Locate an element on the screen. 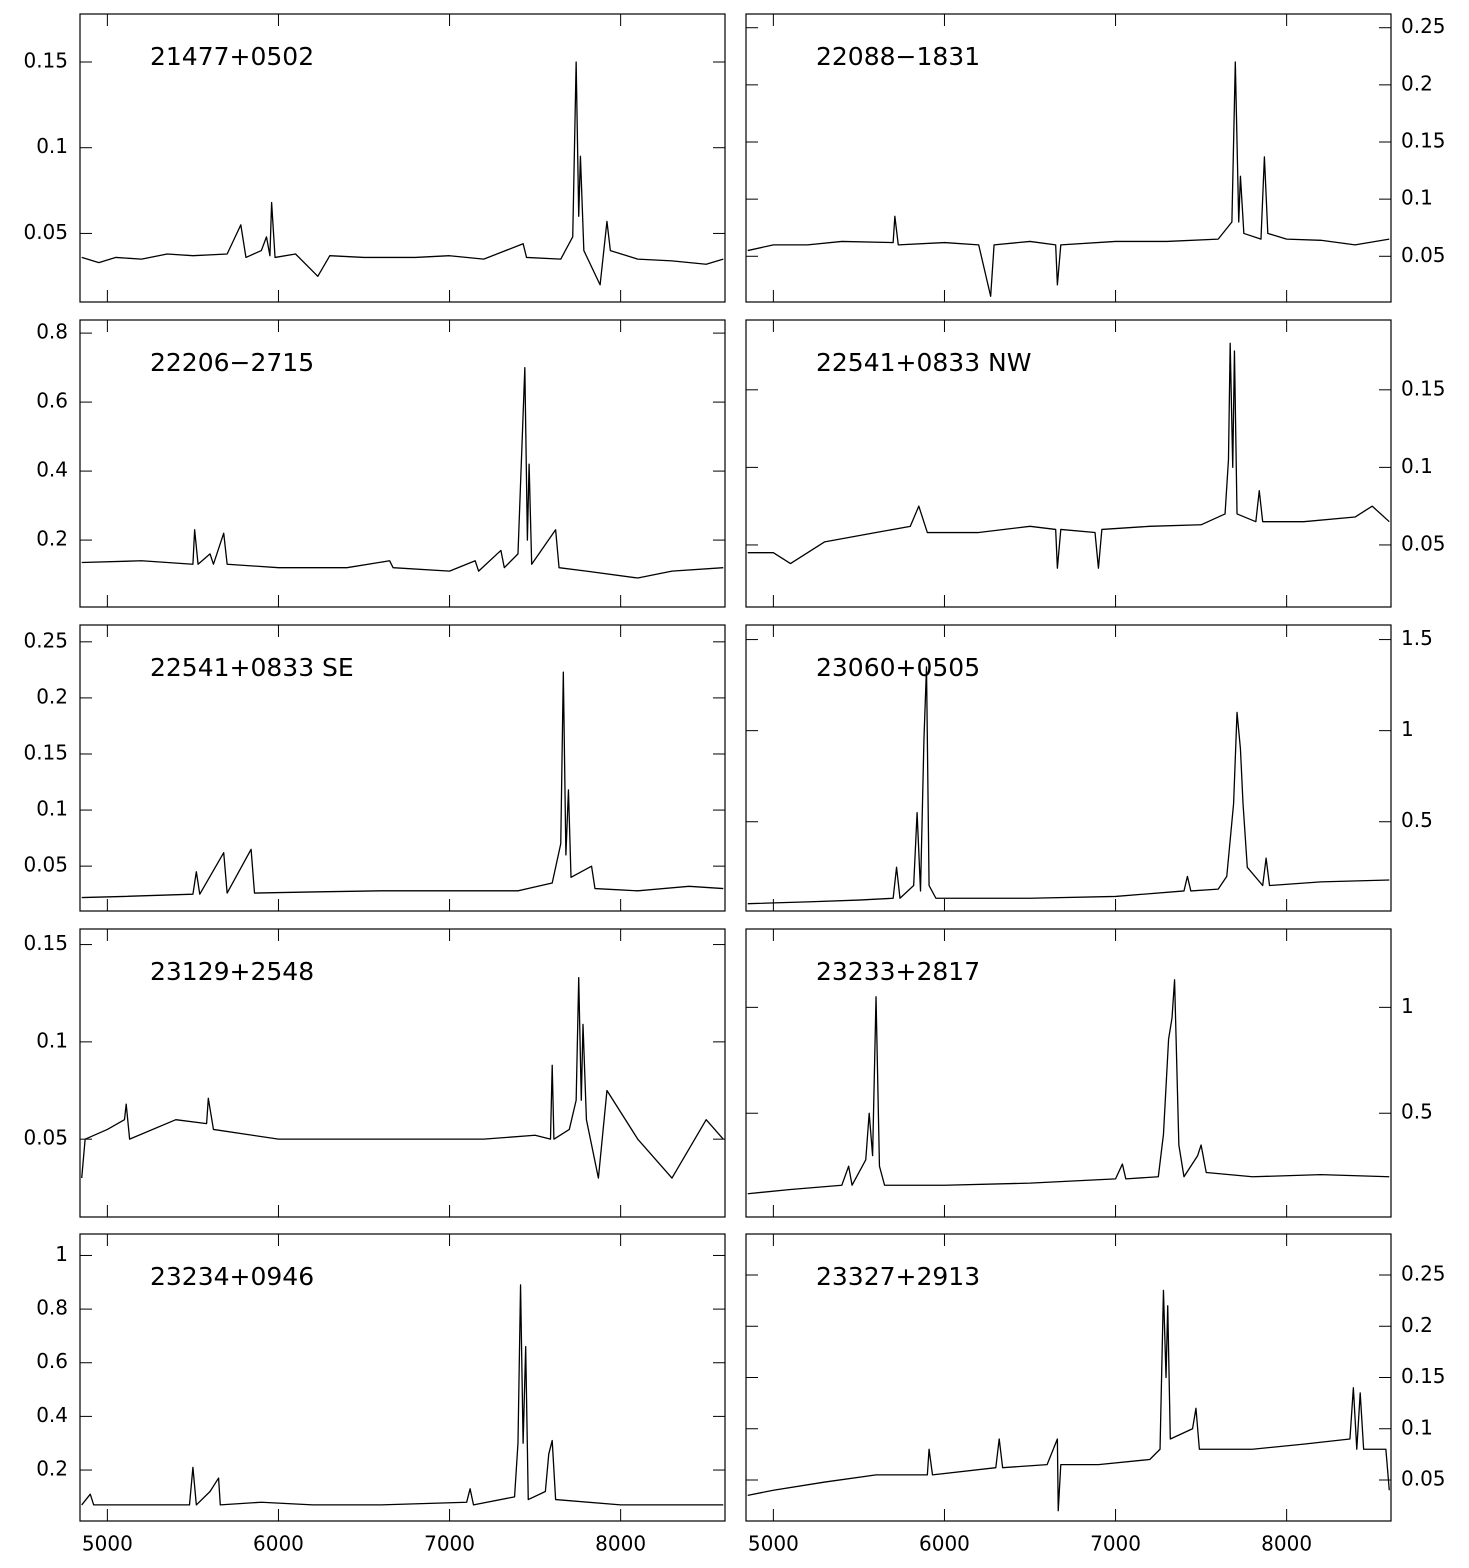 This screenshot has height=1568, width=1469. panel-title: 22541+0833 NW is located at coordinates (923, 362).